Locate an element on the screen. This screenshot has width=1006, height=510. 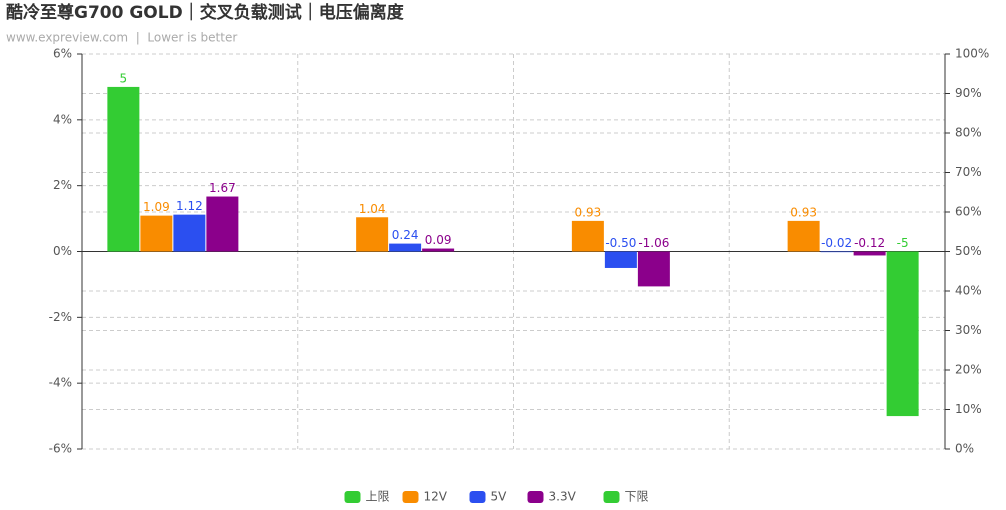
y-tick-label: -2% is located at coordinates (60, 317).